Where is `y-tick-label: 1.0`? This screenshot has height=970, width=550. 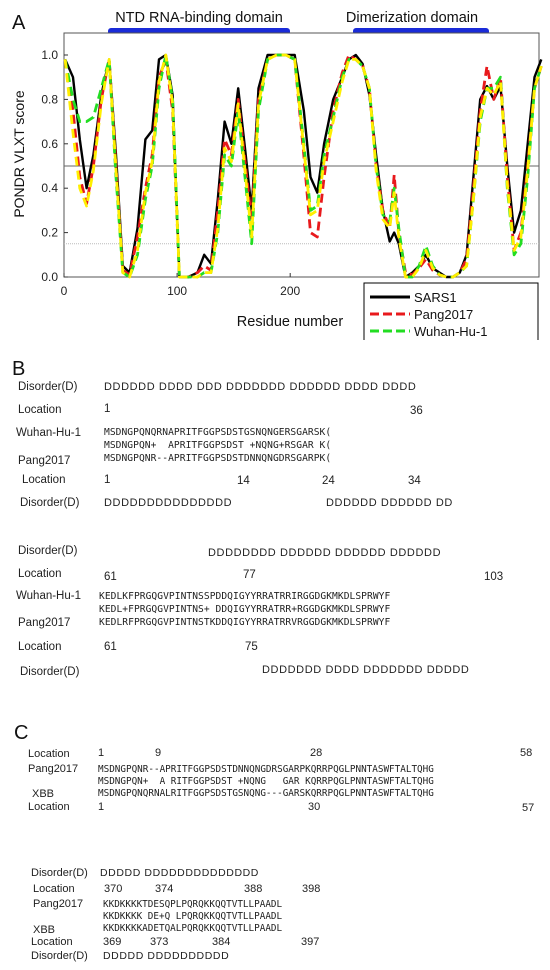 y-tick-label: 1.0 is located at coordinates (49, 55).